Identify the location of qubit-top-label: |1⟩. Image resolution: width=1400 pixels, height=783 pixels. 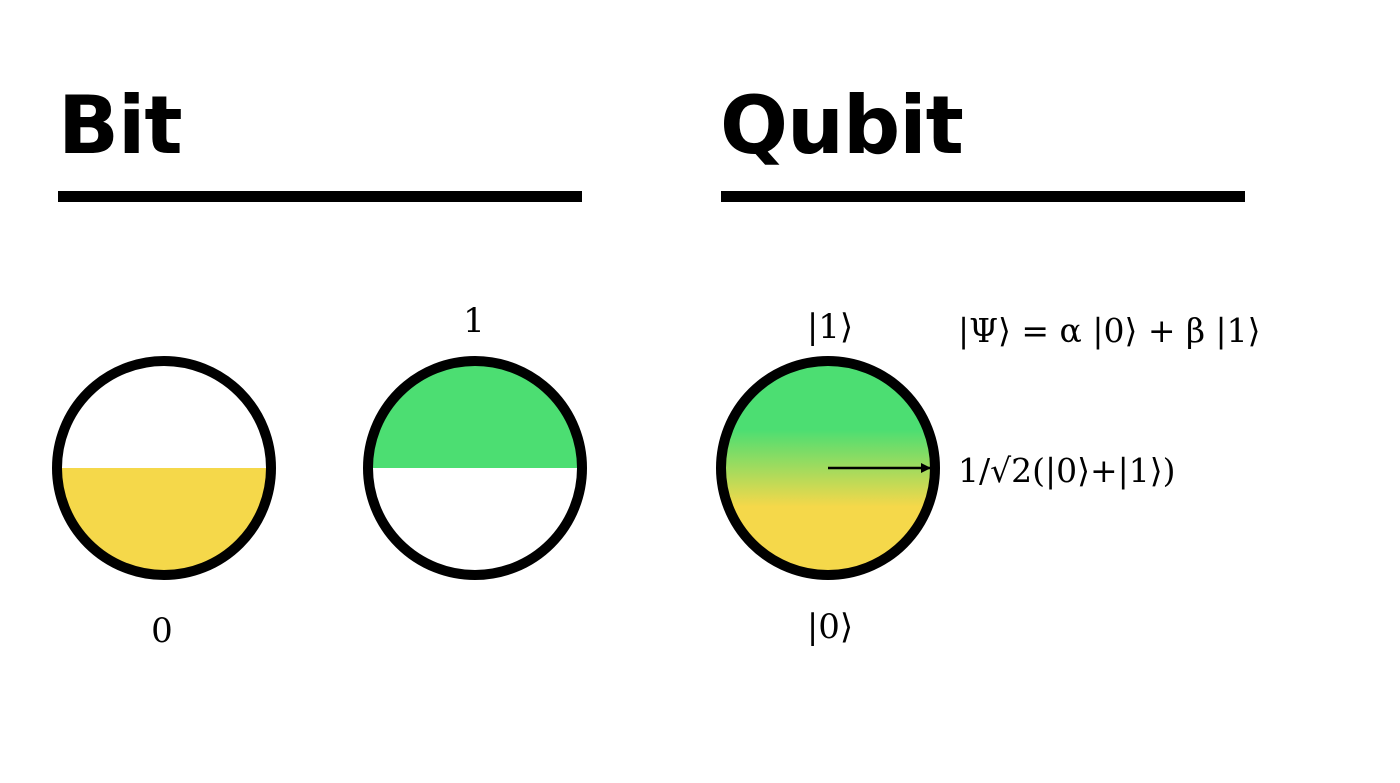
(830, 327).